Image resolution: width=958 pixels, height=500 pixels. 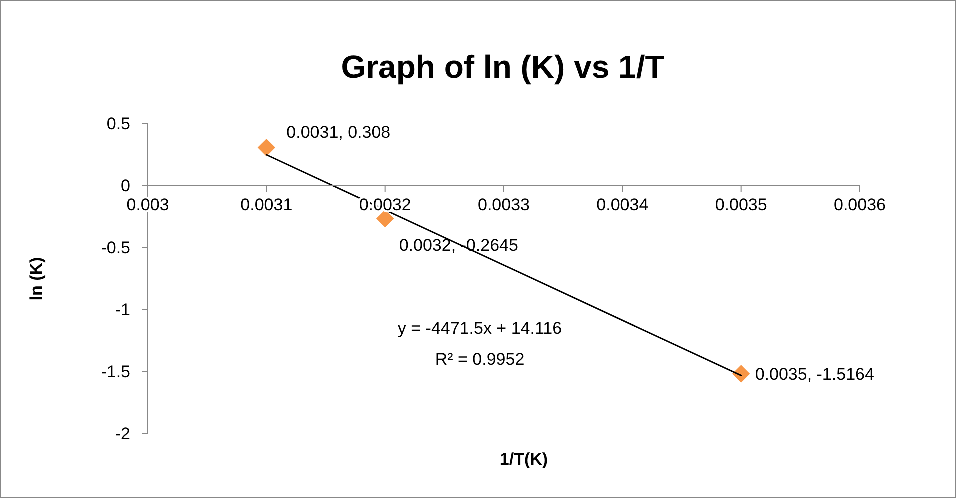 What do you see at coordinates (860, 204) in the screenshot?
I see `x-tick-label: 0.0036` at bounding box center [860, 204].